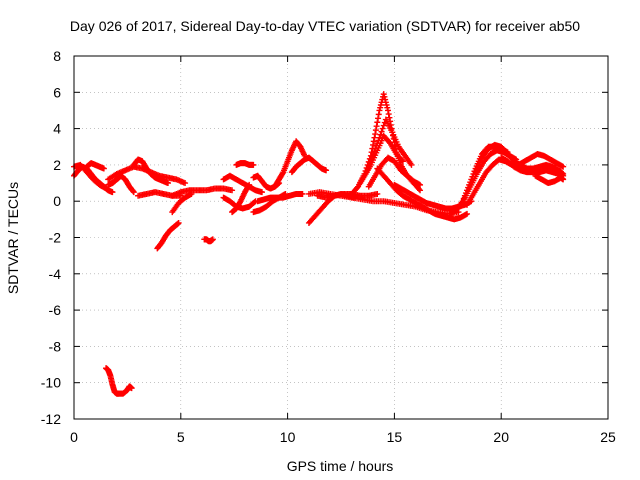 The height and width of the screenshot is (480, 640). Describe the element at coordinates (55, 310) in the screenshot. I see `y-tick-label: -6` at that location.